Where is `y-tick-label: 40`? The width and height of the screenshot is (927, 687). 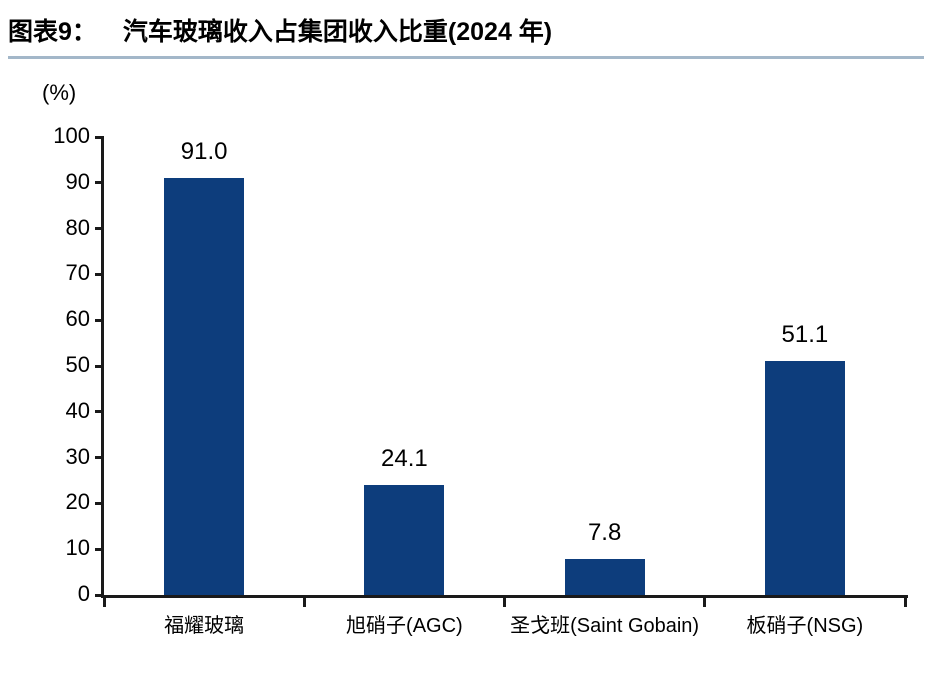
y-tick-label: 40 is located at coordinates (77, 410).